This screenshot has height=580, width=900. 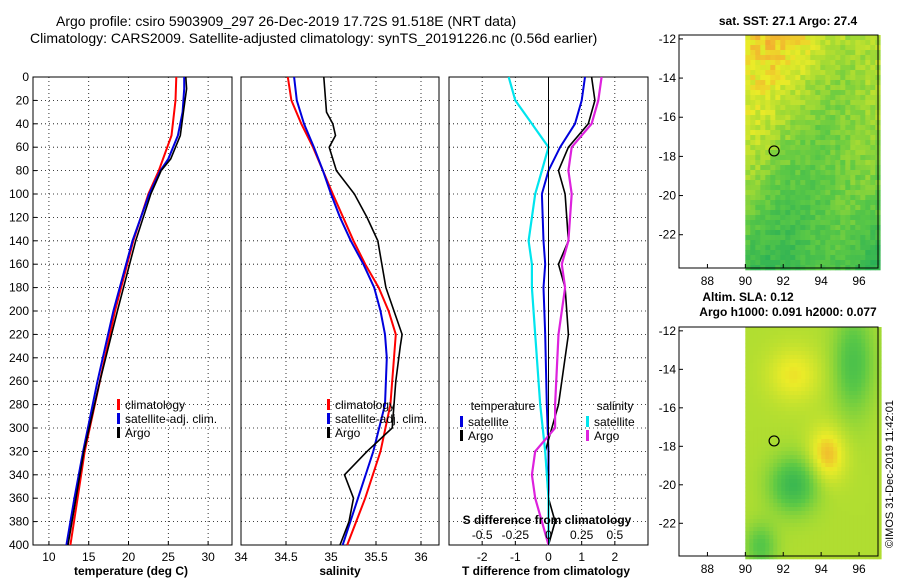 What do you see at coordinates (19, 475) in the screenshot?
I see `depth-ytick-label: 340` at bounding box center [19, 475].